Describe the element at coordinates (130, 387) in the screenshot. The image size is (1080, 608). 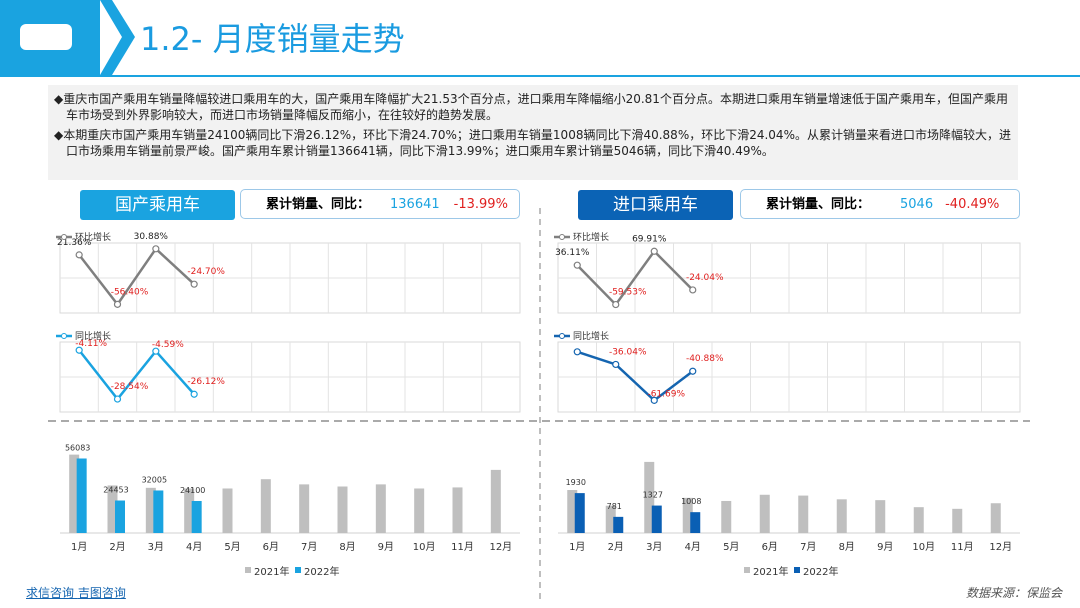
I see `data-label: -28.54%` at that location.